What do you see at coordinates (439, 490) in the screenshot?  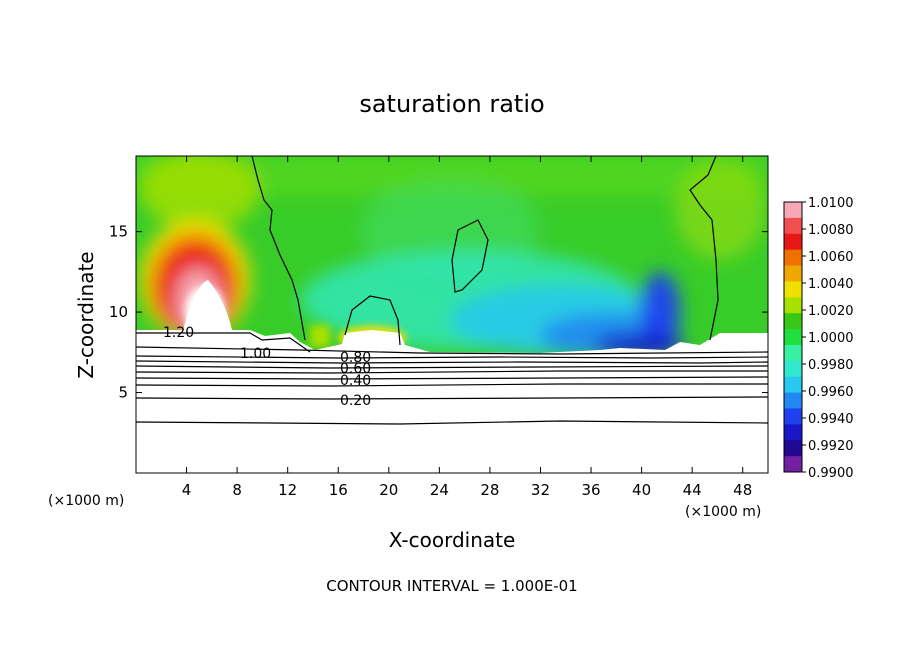 I see `x-tick-label: 24` at bounding box center [439, 490].